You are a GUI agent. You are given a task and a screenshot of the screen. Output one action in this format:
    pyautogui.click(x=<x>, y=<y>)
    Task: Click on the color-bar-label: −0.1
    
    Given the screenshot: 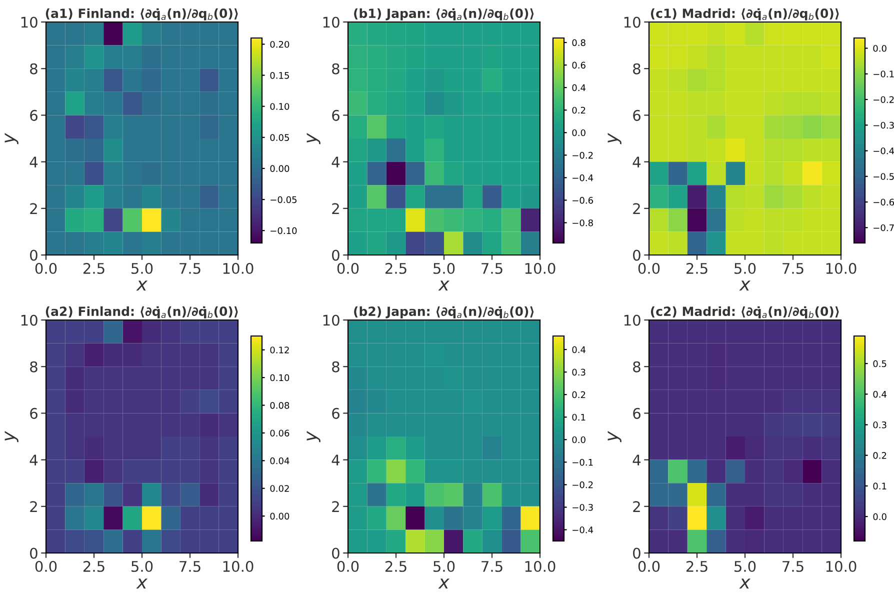 What is the action you would take?
    pyautogui.click(x=884, y=74)
    